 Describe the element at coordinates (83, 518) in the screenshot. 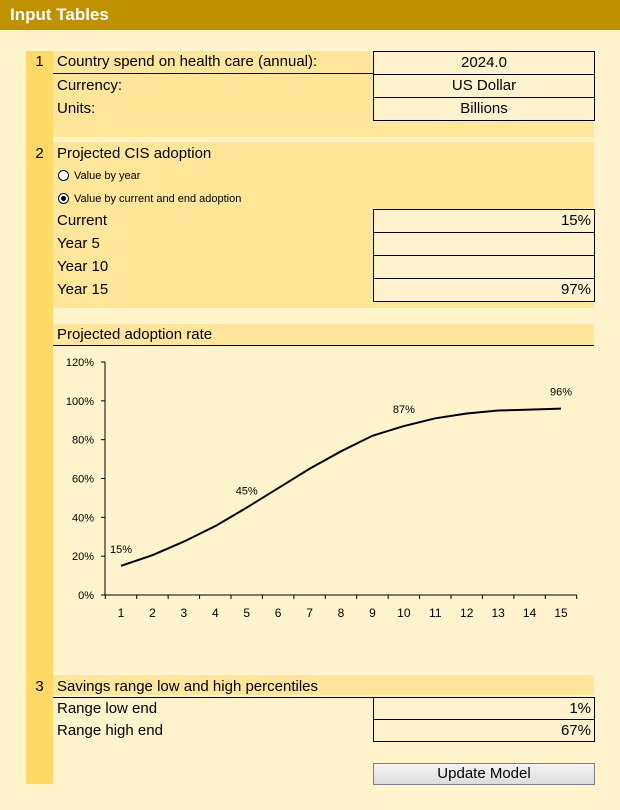

I see `y-tick-label: 40%` at that location.